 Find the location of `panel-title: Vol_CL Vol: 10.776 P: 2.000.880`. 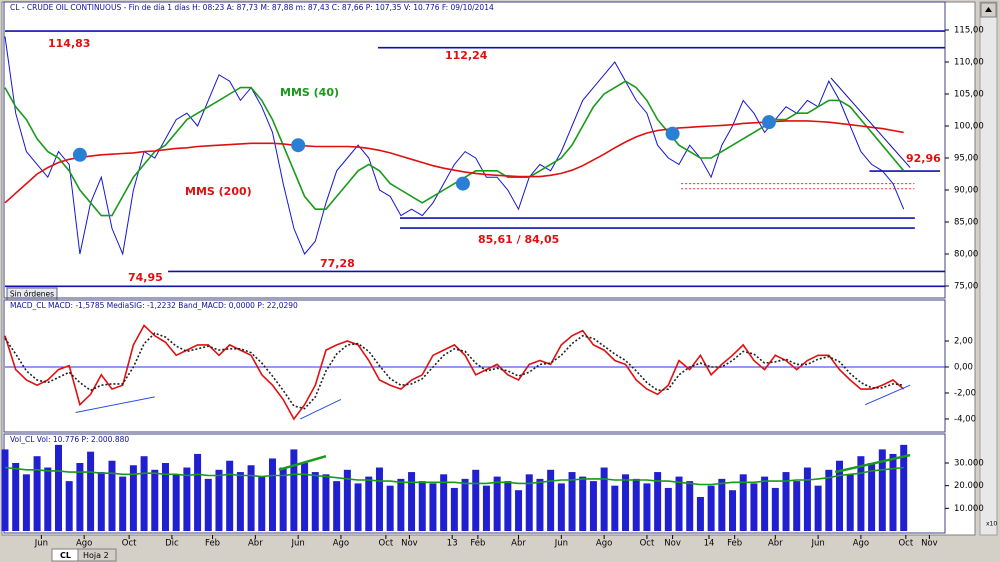

panel-title: Vol_CL Vol: 10.776 P: 2.000.880 is located at coordinates (69, 439).